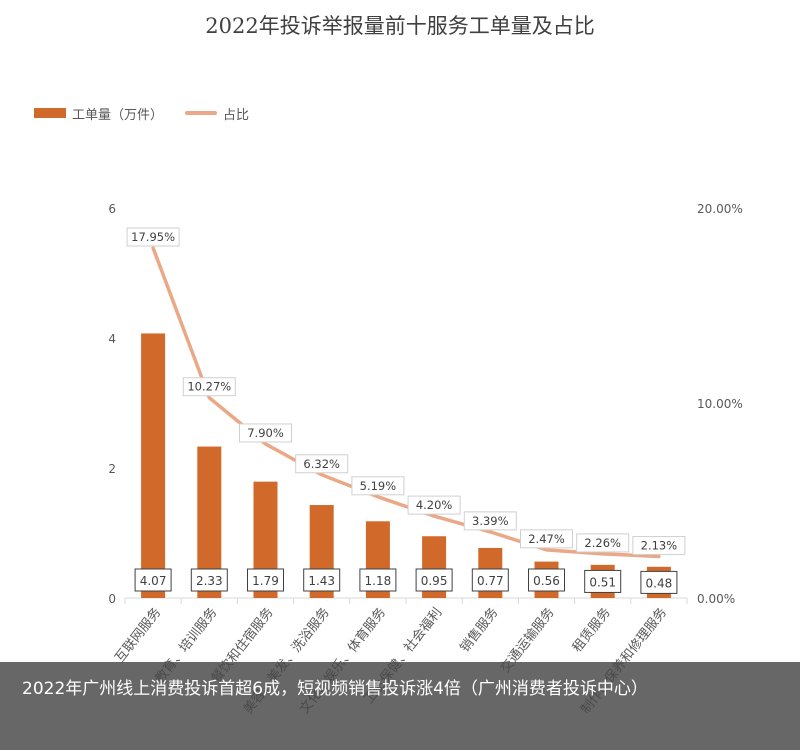  I want to click on category-label: 互联网服务, so click(138, 635).